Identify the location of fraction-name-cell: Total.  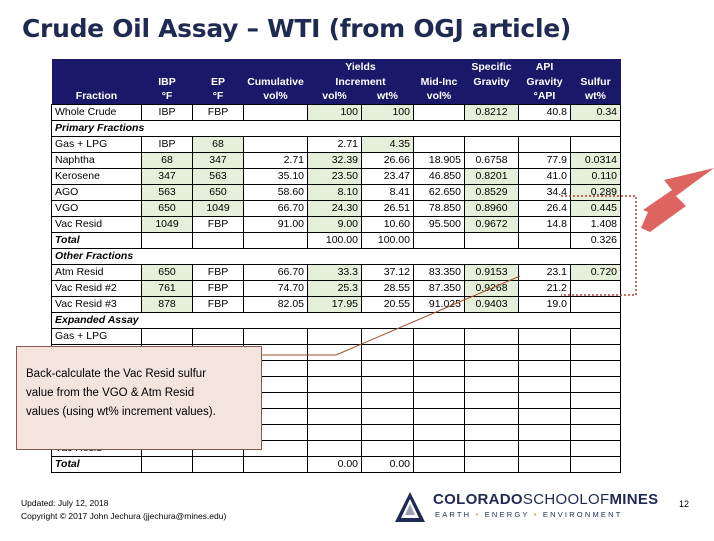
(96, 464).